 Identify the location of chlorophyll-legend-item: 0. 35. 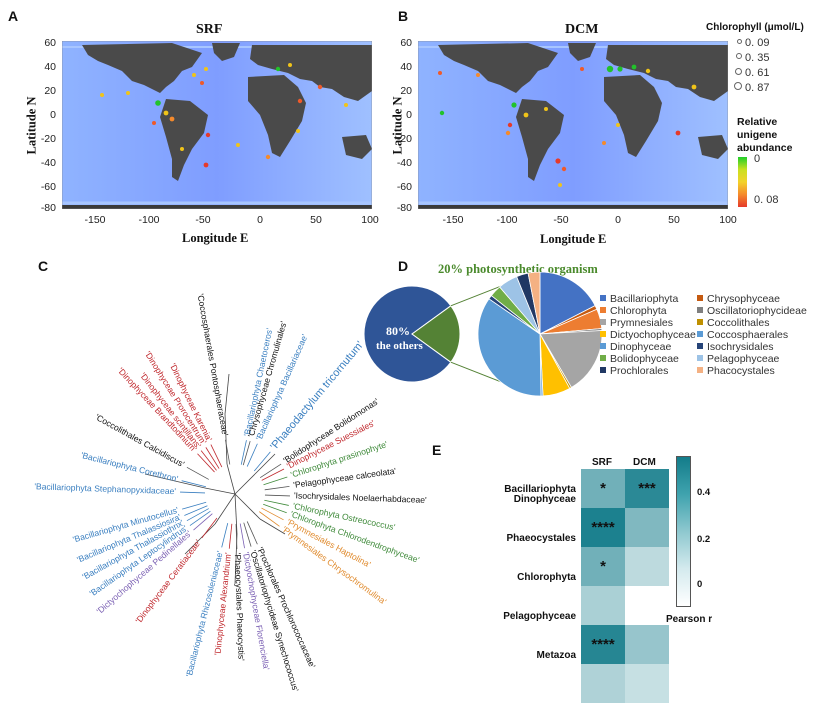
(752, 58).